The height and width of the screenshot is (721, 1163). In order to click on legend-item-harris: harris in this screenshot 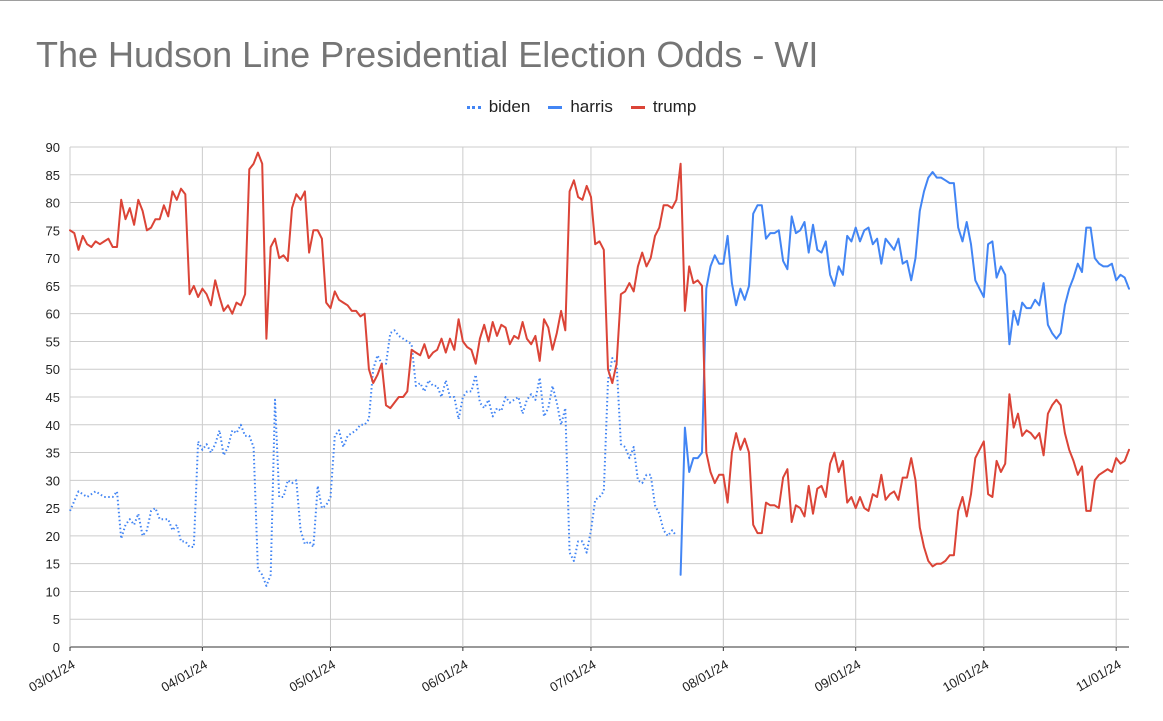, I will do `click(580, 107)`.